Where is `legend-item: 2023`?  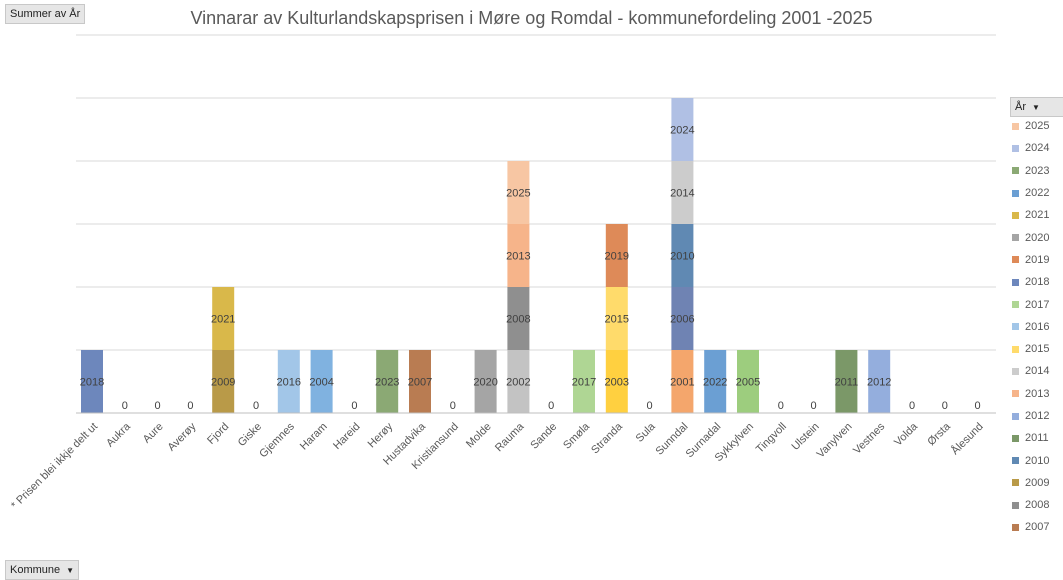 legend-item: 2023 is located at coordinates (1030, 171).